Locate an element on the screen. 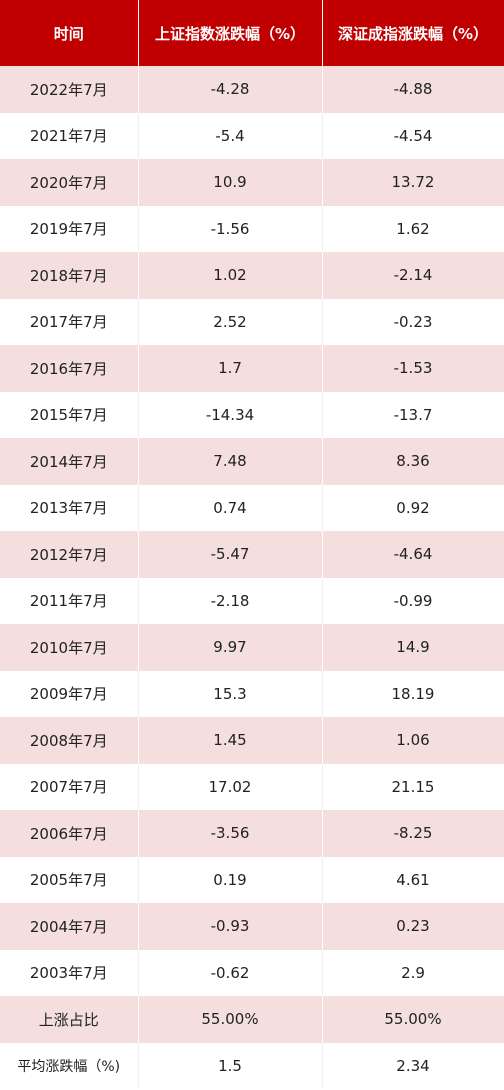  row-label: 2011年7月 is located at coordinates (69, 600).